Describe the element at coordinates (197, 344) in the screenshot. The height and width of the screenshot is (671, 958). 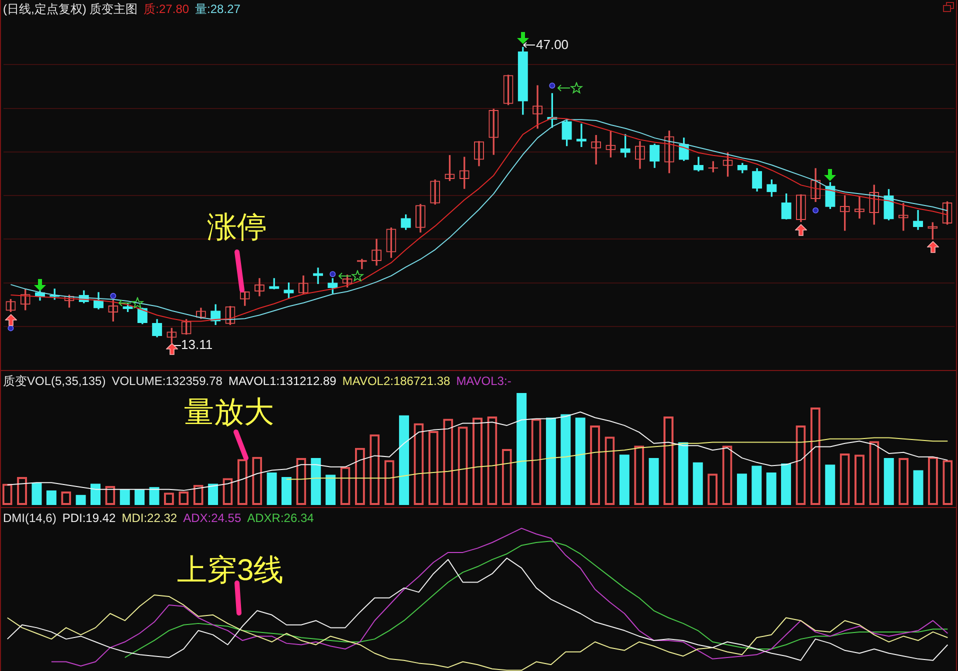
I see `annotation: 13.11` at that location.